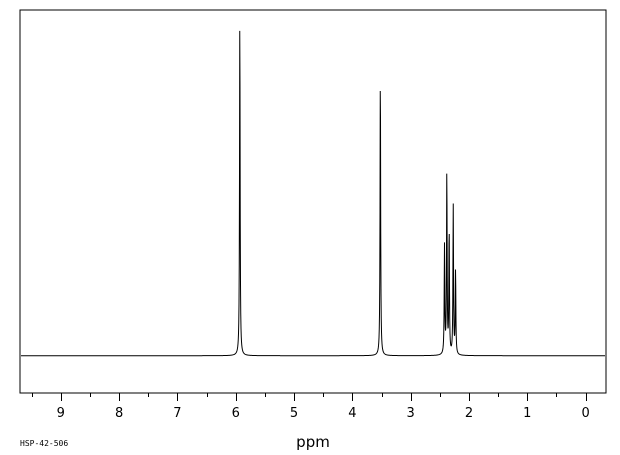  Describe the element at coordinates (323, 413) in the screenshot. I see `x-tick-labels: 9 8 7 6 5 4 3 2 1 0` at that location.